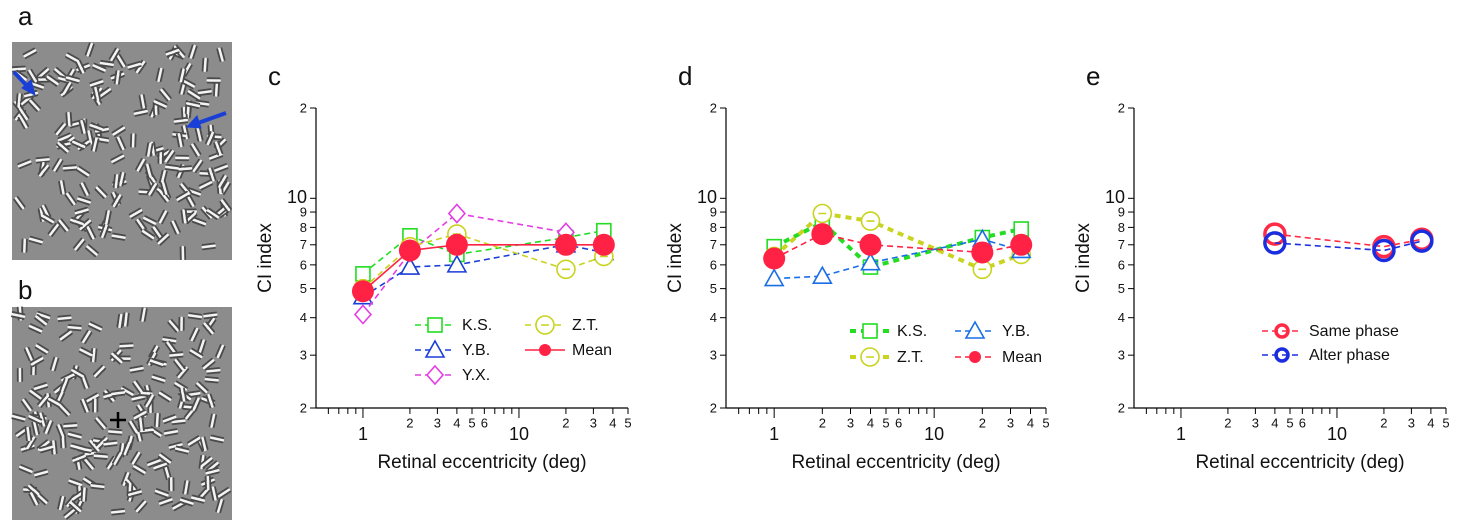 This screenshot has width=1464, height=521. Describe the element at coordinates (435, 375) in the screenshot. I see `legend-marker` at that location.